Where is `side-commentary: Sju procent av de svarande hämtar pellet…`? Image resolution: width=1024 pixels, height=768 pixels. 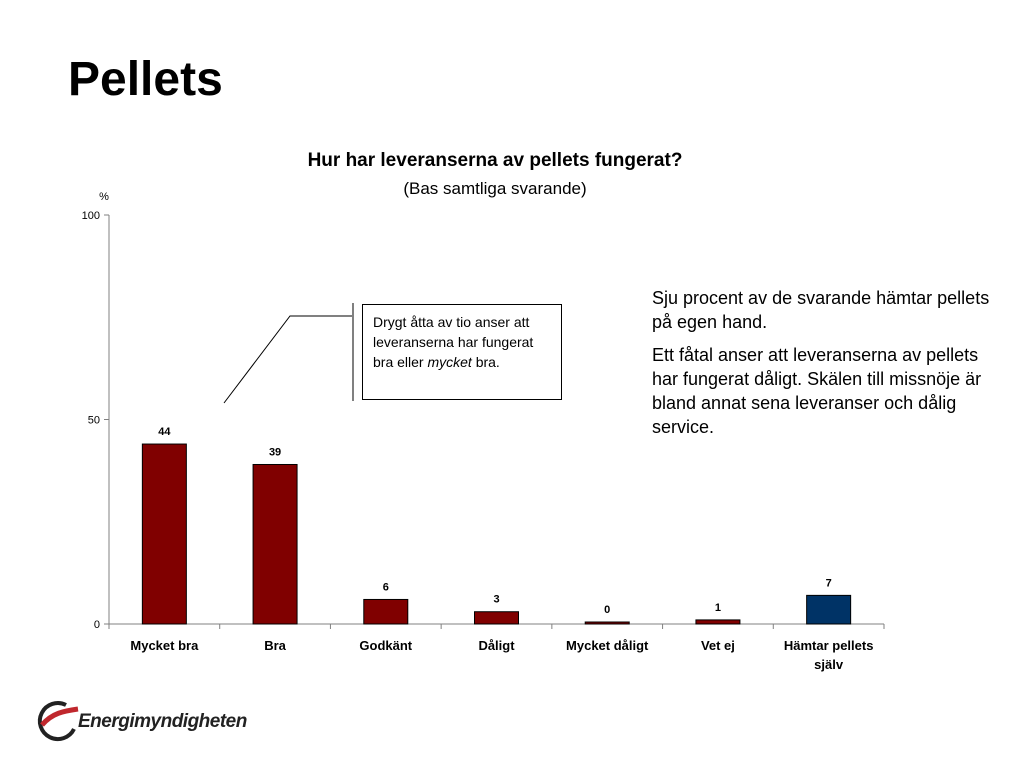
side-commentary: Sju procent av de svarande hämtar pellet… is located at coordinates (822, 367).